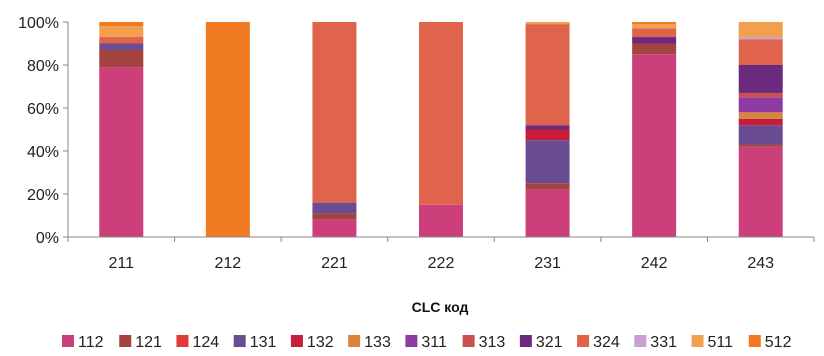 The width and height of the screenshot is (824, 356). I want to click on y-tick-label: 80%, so click(43, 66).